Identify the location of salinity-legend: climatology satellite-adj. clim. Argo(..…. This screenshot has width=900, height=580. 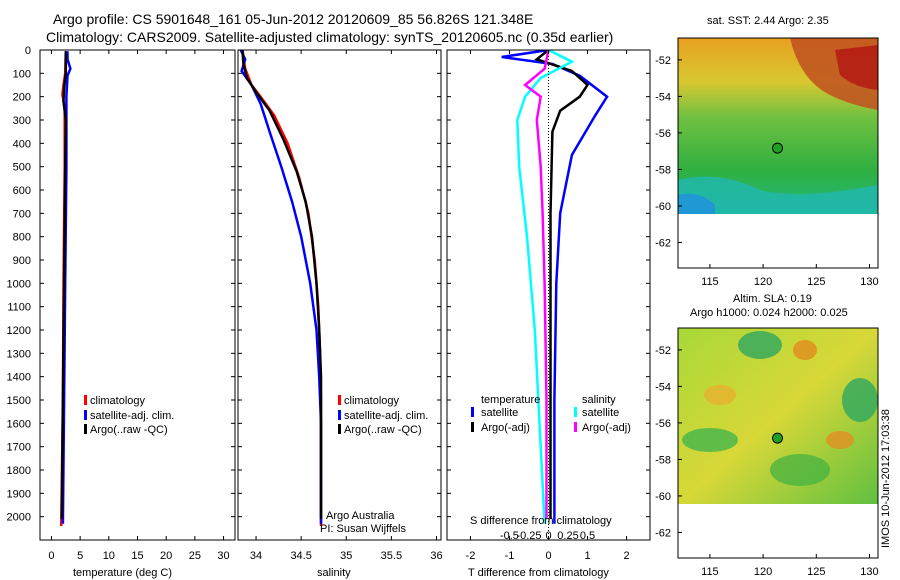
(383, 415).